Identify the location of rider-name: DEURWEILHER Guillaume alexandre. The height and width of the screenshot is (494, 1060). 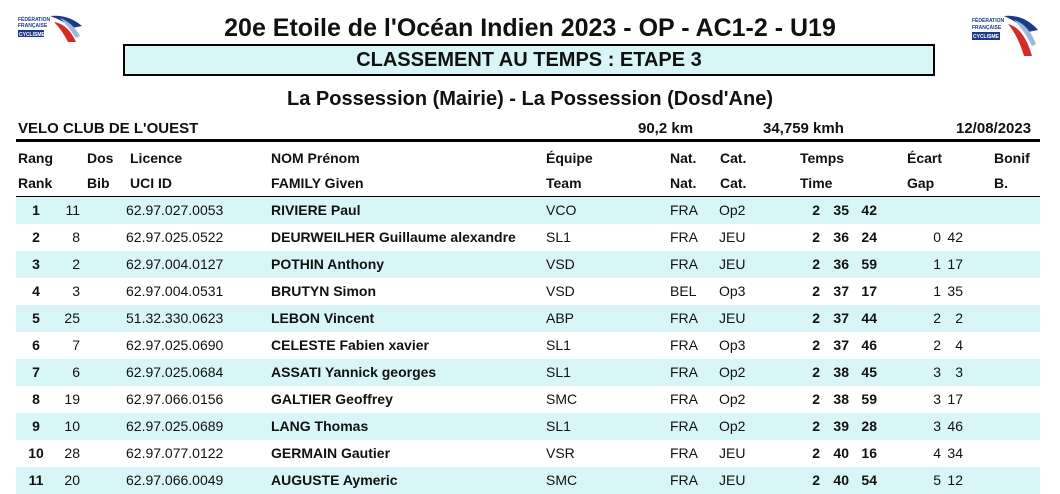
(393, 237).